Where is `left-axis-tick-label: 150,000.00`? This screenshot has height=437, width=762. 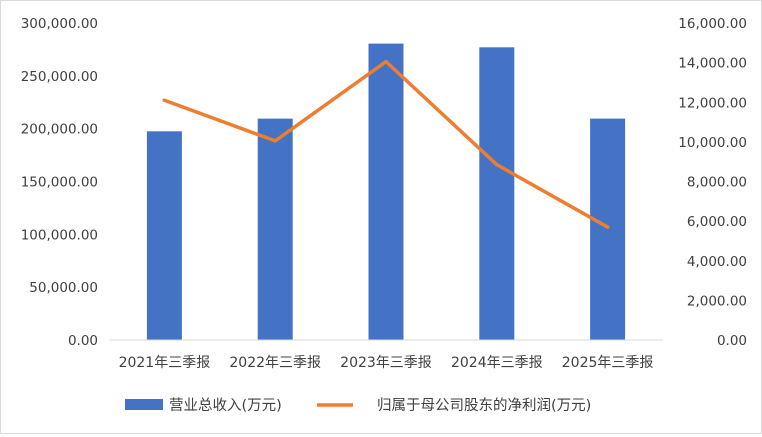 left-axis-tick-label: 150,000.00 is located at coordinates (59, 183).